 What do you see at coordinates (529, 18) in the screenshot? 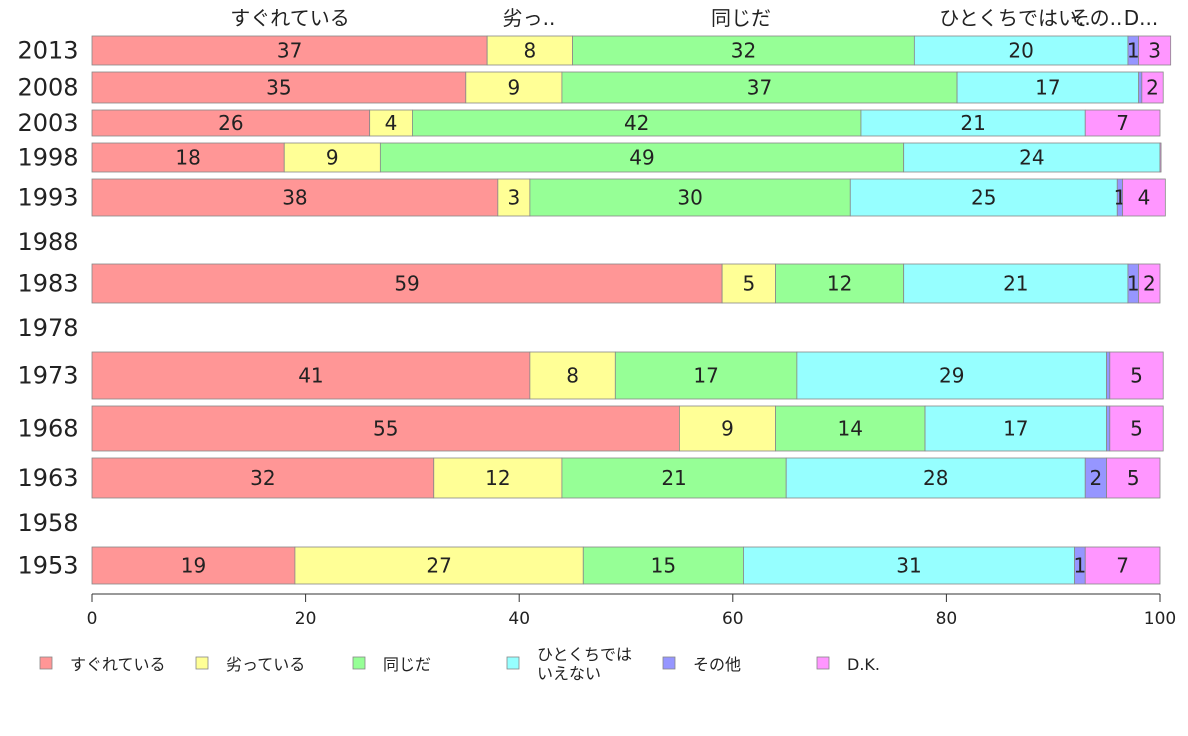
I see `column-header: 劣っ..` at bounding box center [529, 18].